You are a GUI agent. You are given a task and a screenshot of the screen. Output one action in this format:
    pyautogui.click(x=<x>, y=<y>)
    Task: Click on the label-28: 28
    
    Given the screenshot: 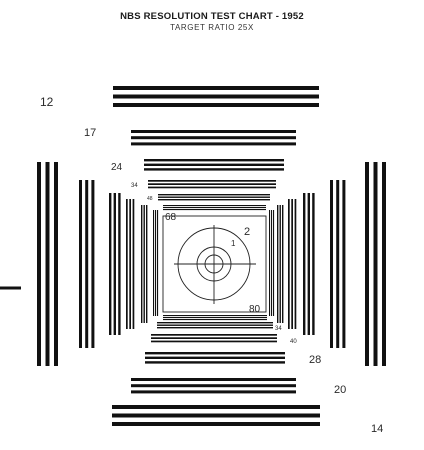 What is the action you would take?
    pyautogui.click(x=315, y=360)
    